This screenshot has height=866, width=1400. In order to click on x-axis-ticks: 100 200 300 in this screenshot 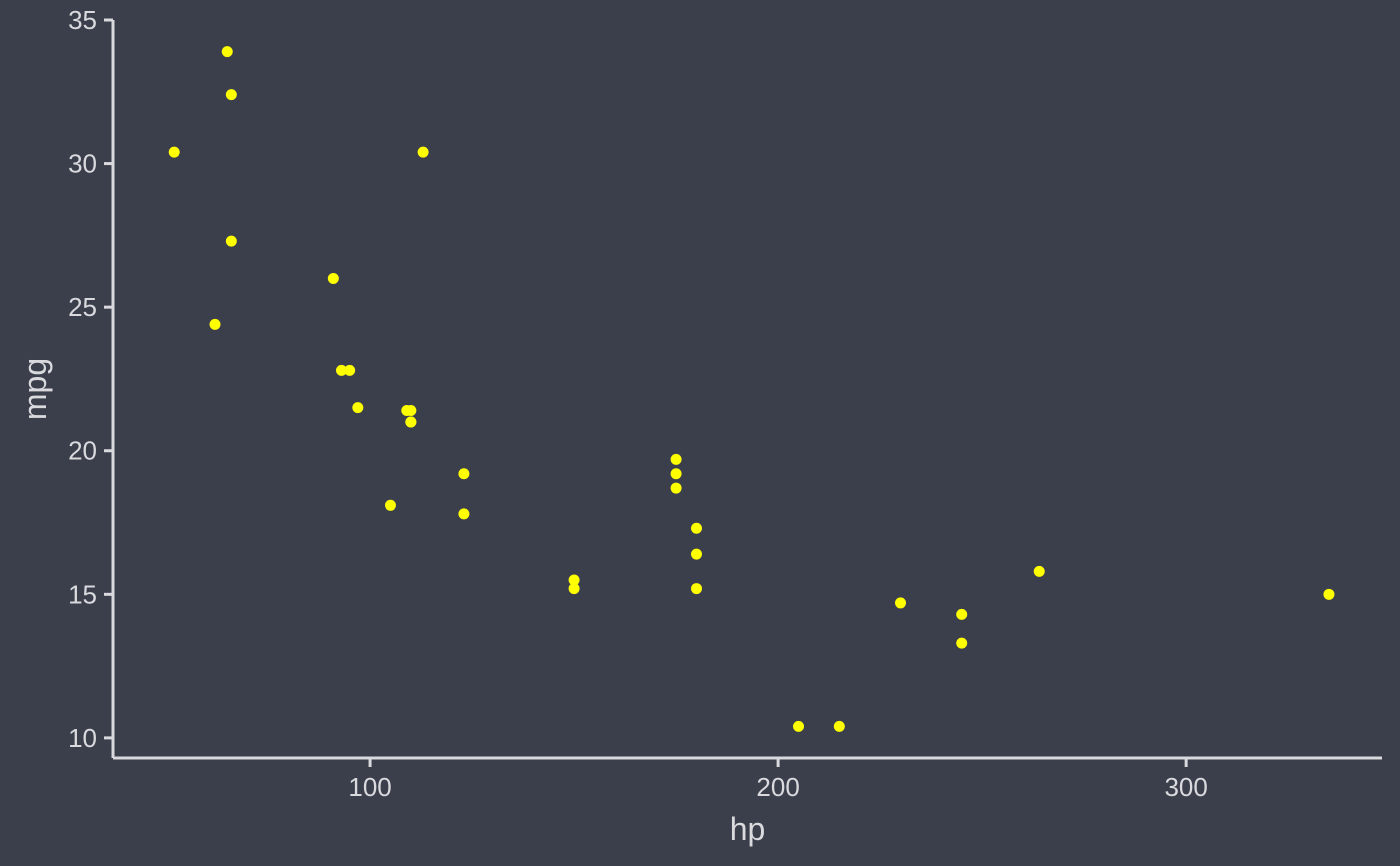, I will do `click(778, 780)`.